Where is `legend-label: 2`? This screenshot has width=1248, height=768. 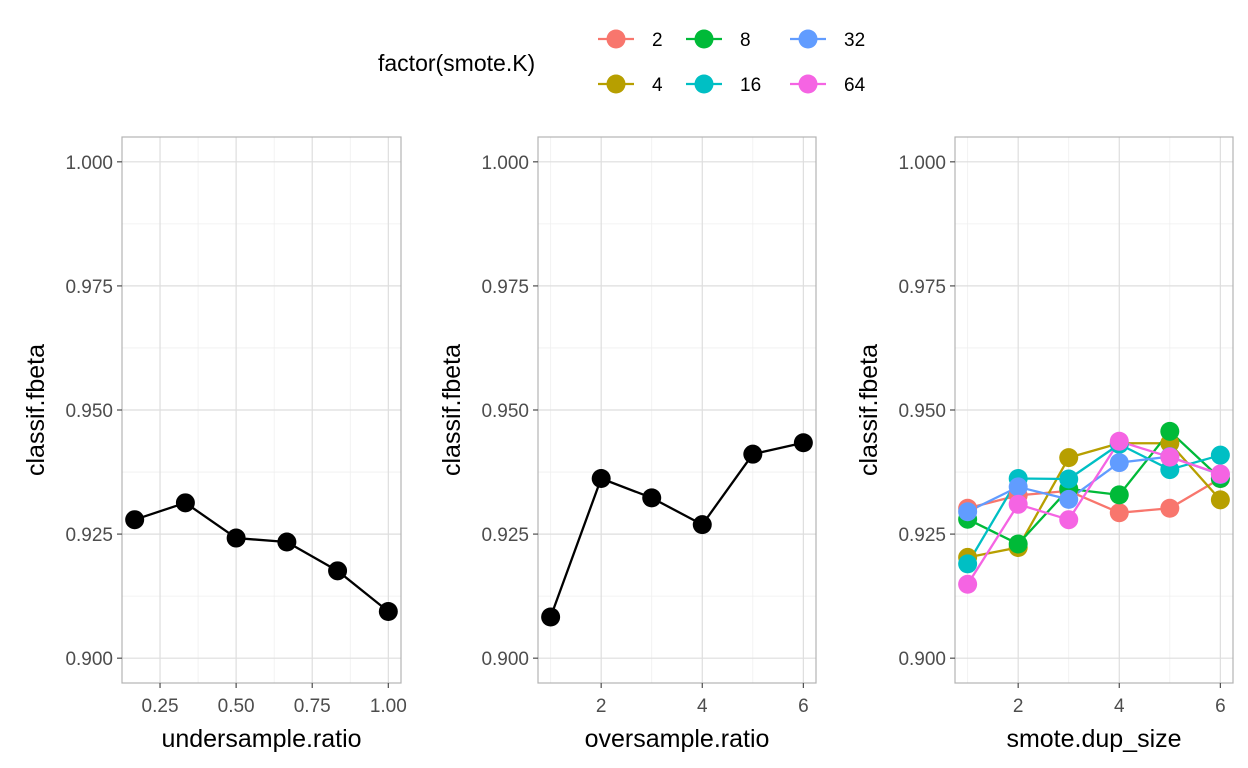
legend-label: 2 is located at coordinates (657, 40).